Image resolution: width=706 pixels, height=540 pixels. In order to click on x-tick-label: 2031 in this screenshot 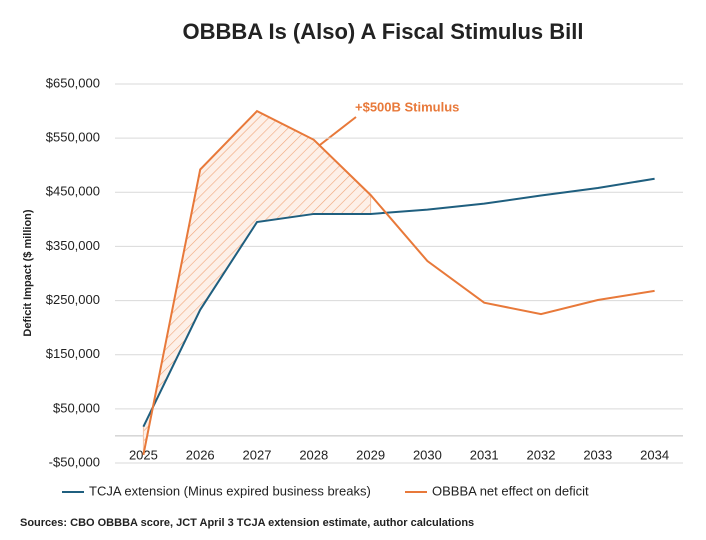, I will do `click(484, 454)`.